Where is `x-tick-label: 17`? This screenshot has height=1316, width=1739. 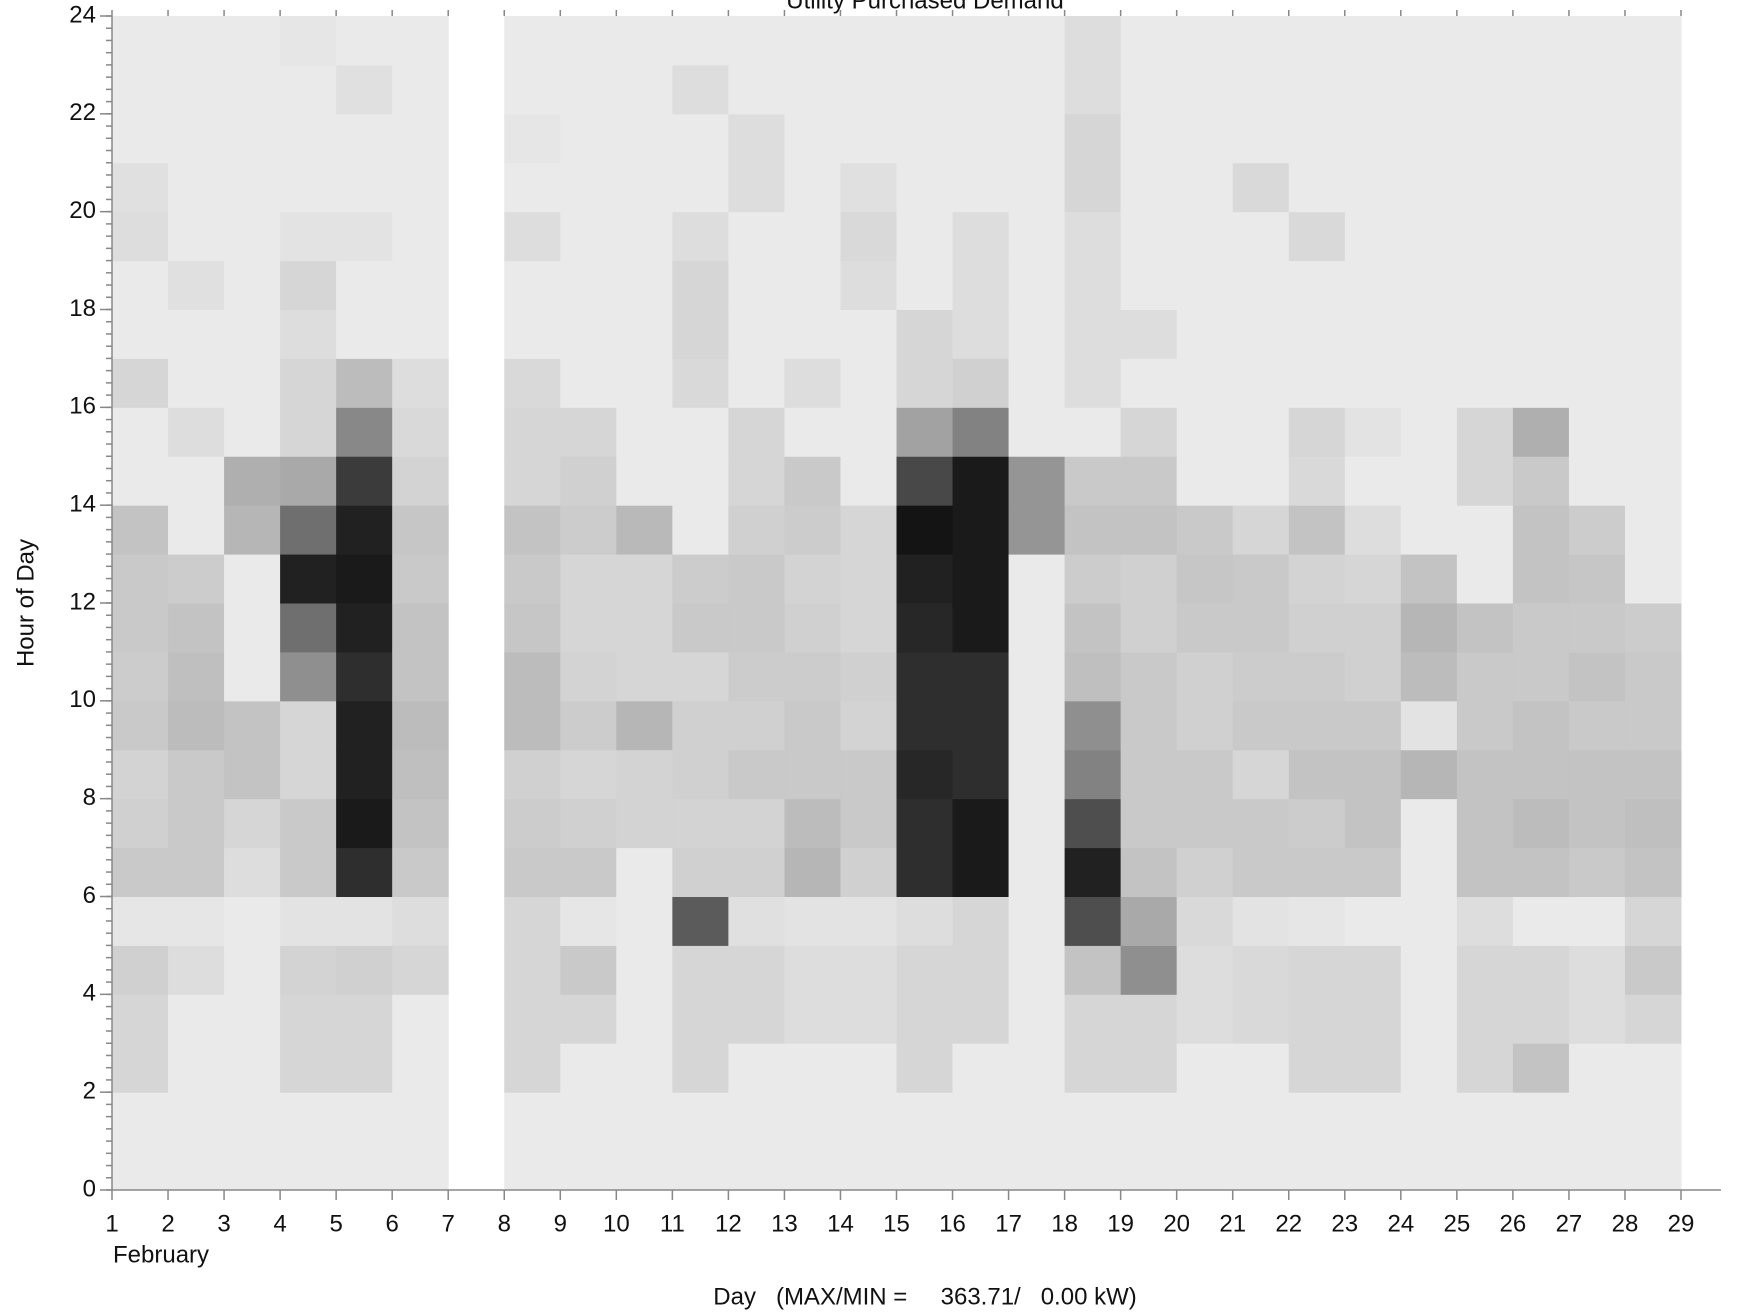
x-tick-label: 17 is located at coordinates (1008, 1223).